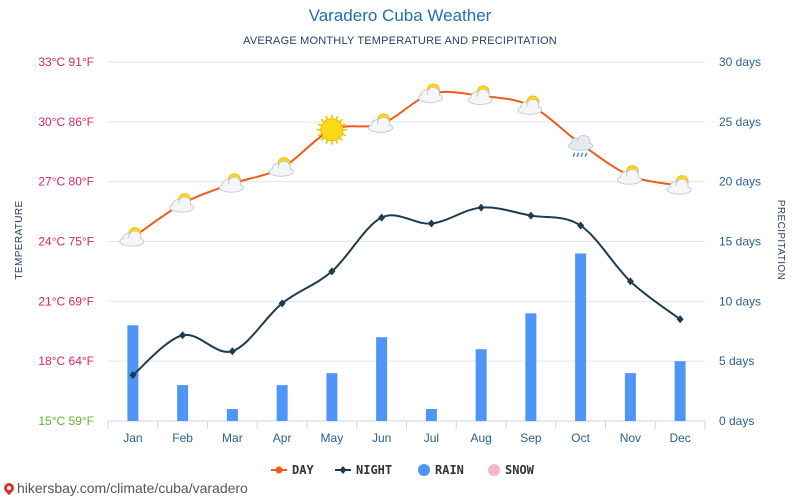  I want to click on x-tick-label: Jun, so click(381, 438).